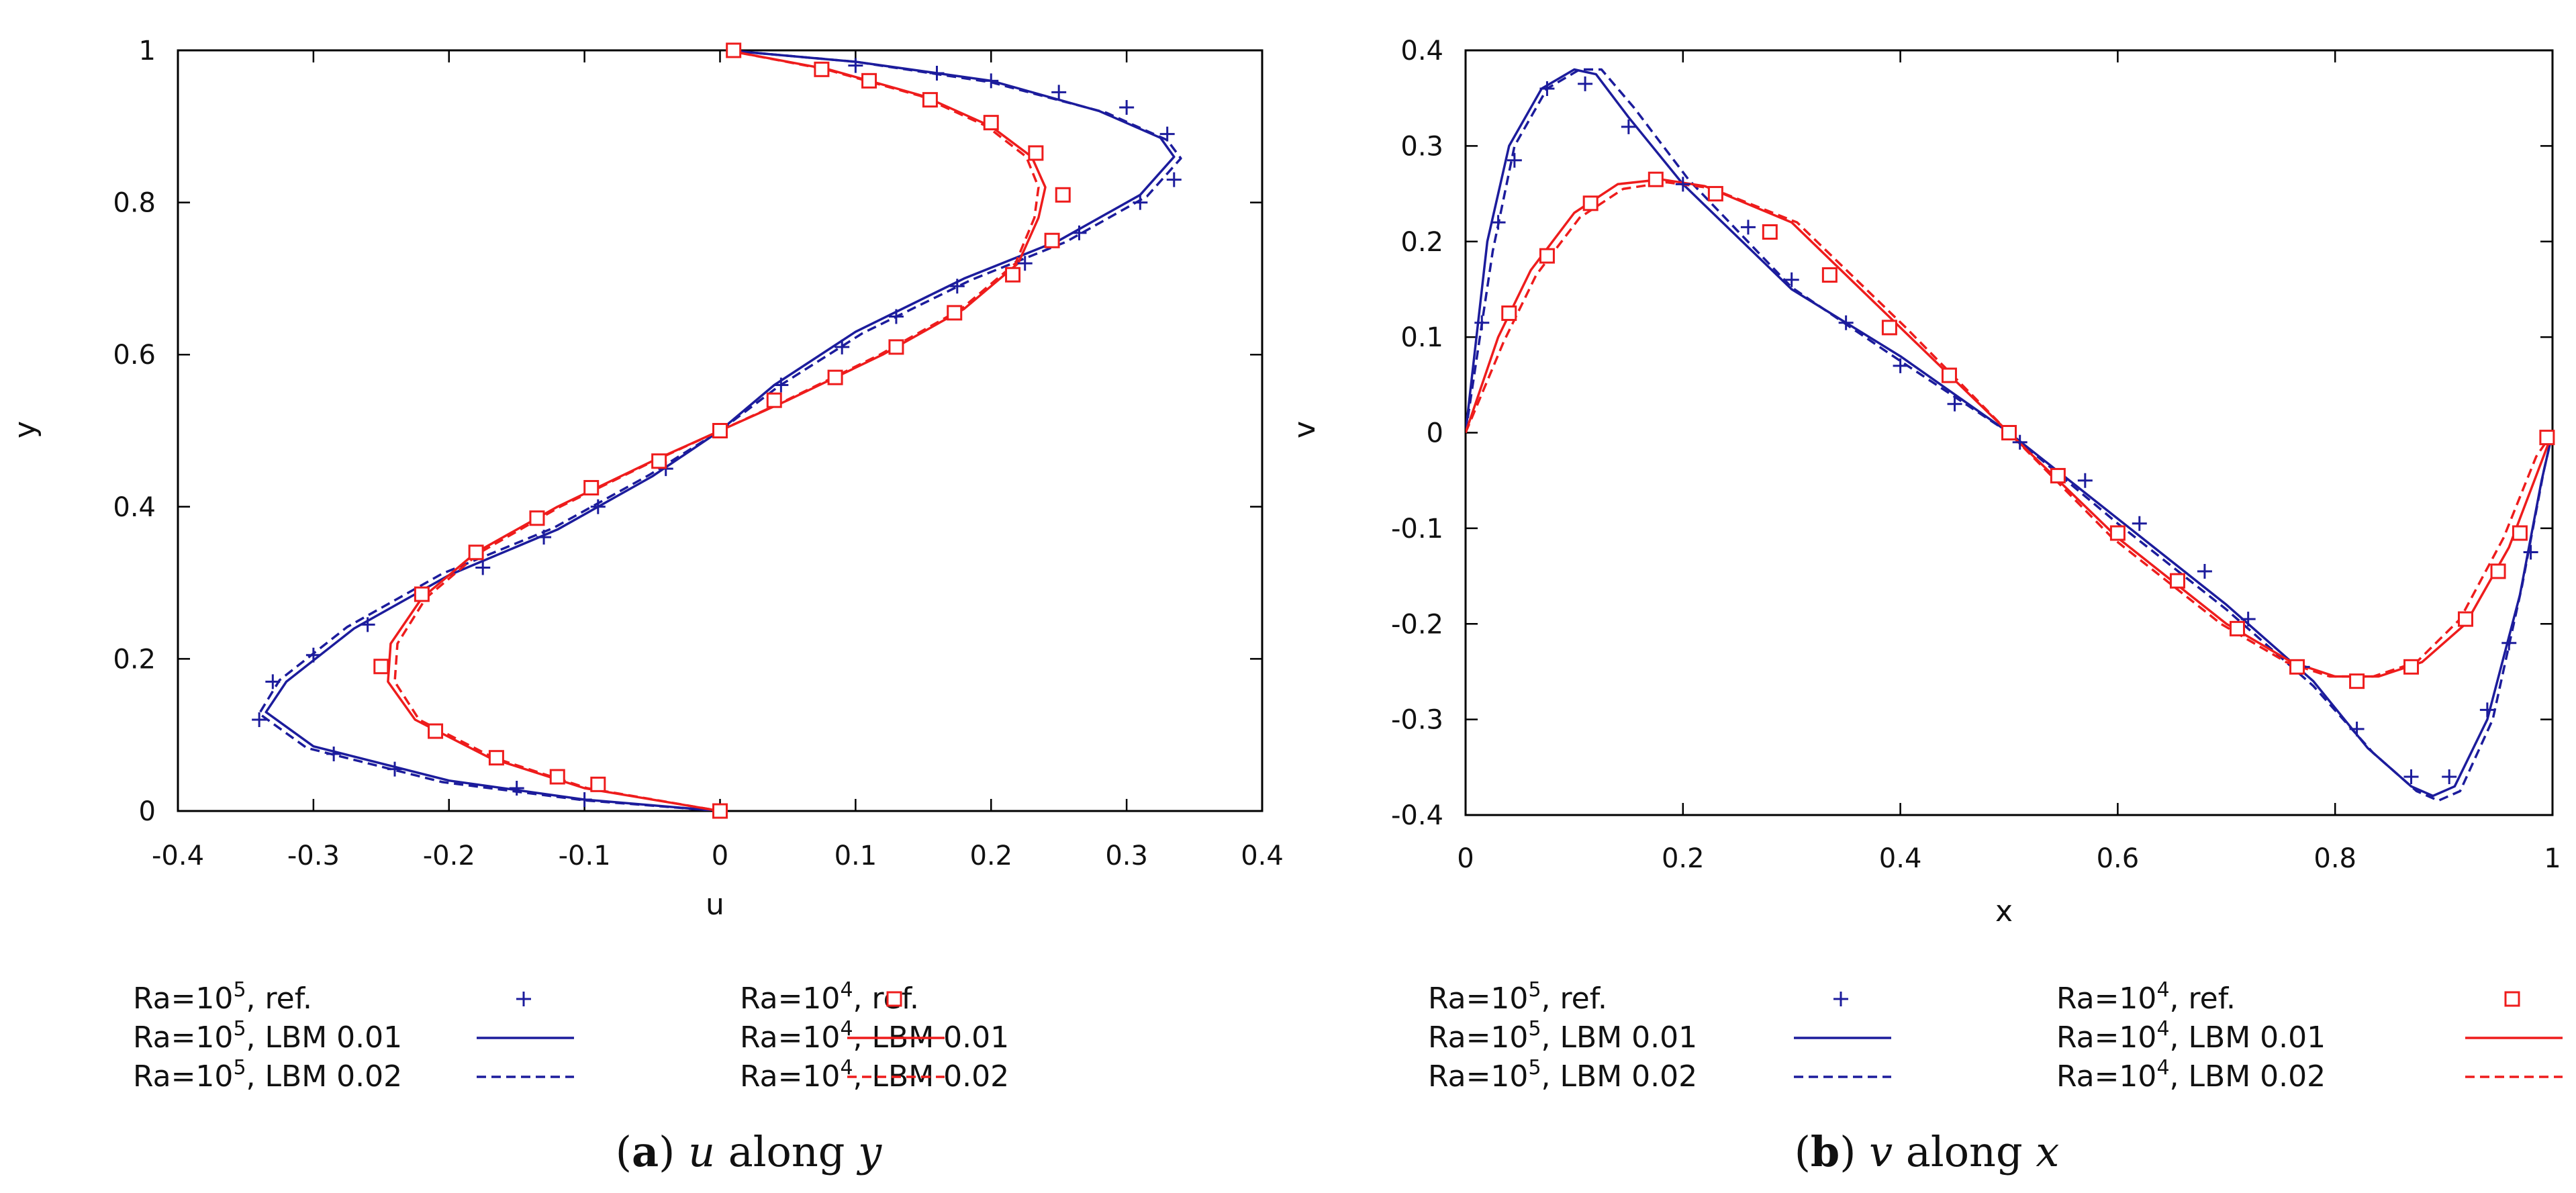 This screenshot has height=1193, width=2576. Describe the element at coordinates (1840, 999) in the screenshot. I see `legend-plus-symbol` at that location.